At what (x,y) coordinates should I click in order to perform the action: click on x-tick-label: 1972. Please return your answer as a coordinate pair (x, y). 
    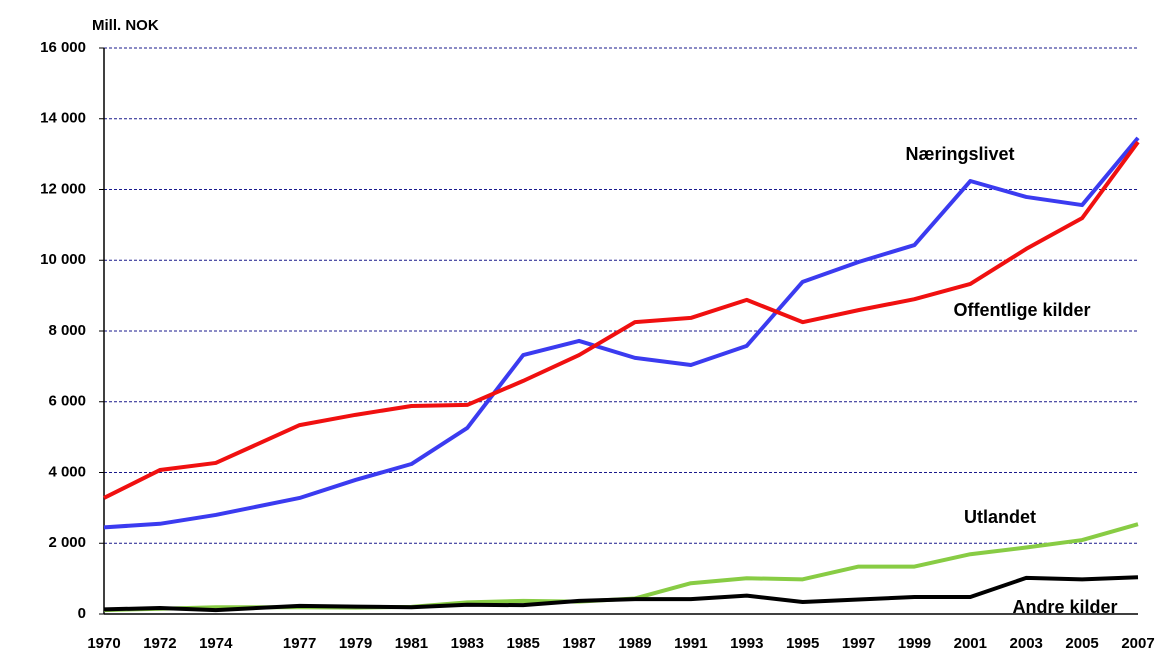
    Looking at the image, I should click on (159, 643).